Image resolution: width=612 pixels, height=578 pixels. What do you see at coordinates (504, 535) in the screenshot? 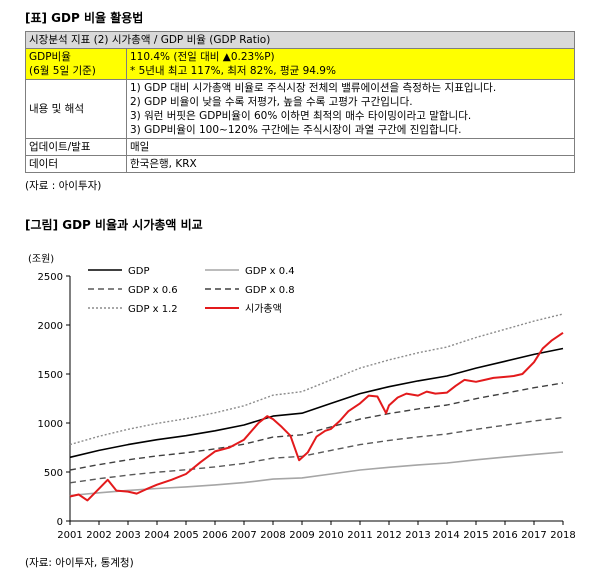
I see `x-tick-label: 2016` at bounding box center [504, 535].